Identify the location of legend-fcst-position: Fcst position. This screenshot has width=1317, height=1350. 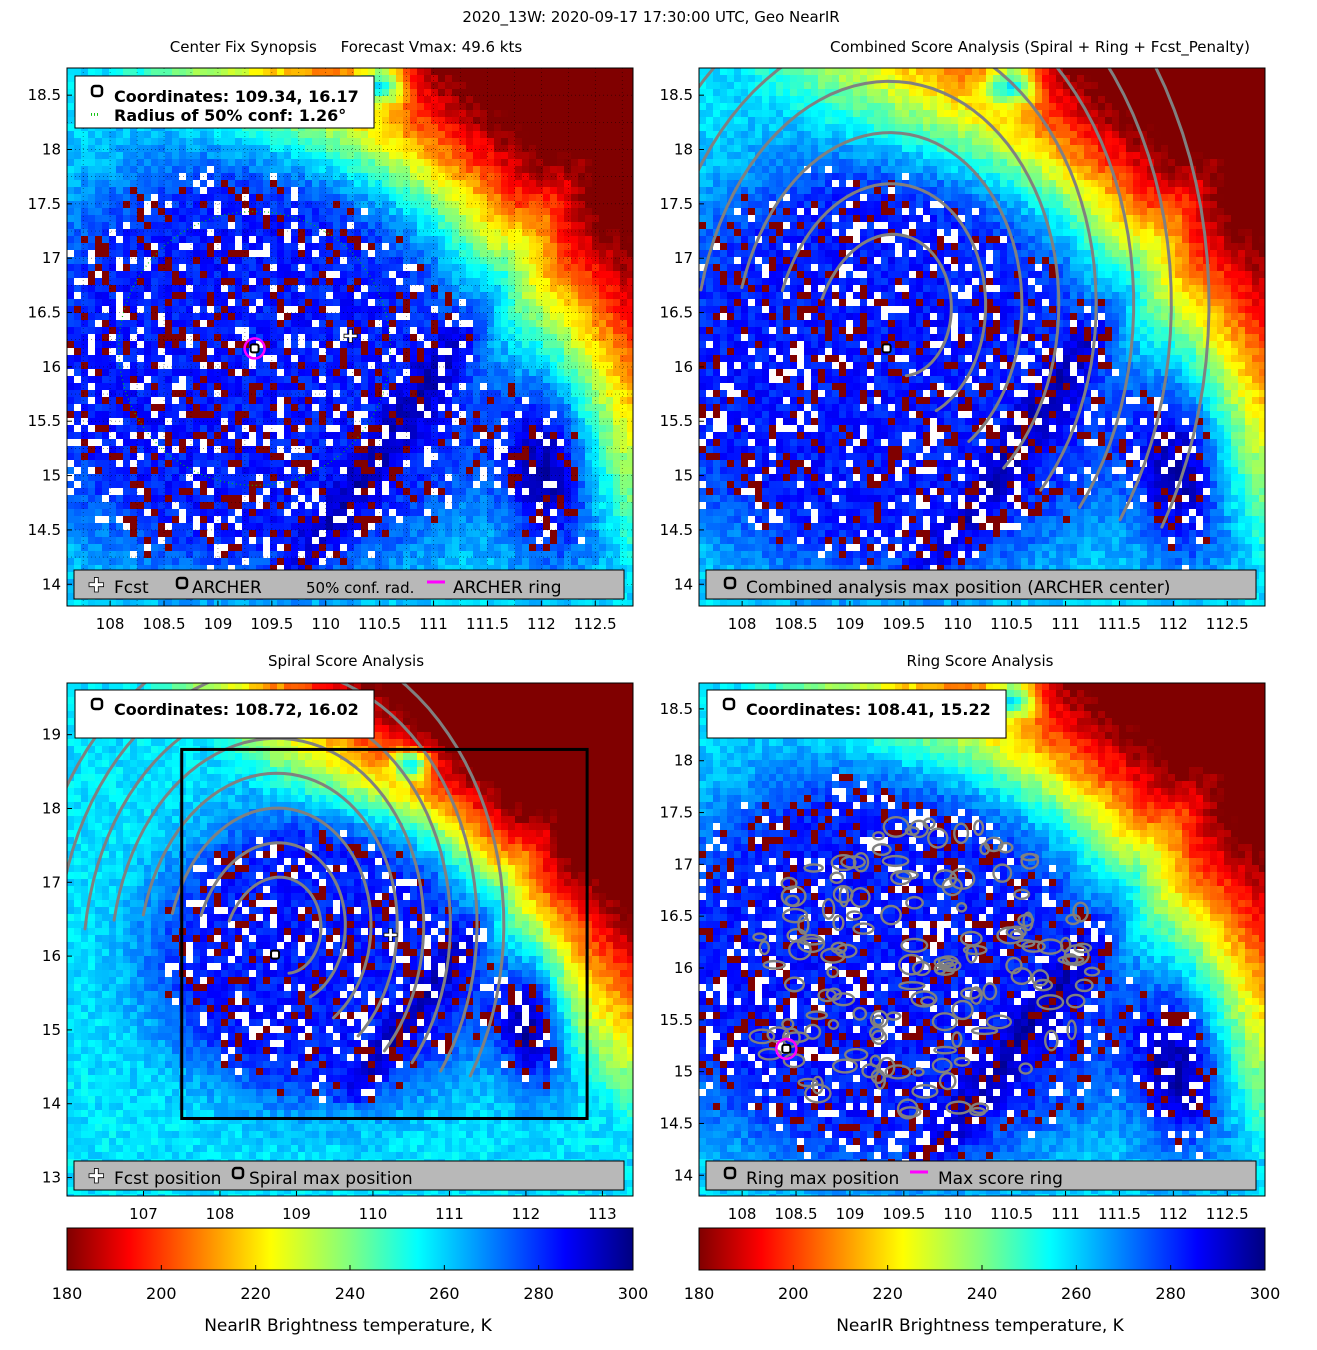
(167, 1179).